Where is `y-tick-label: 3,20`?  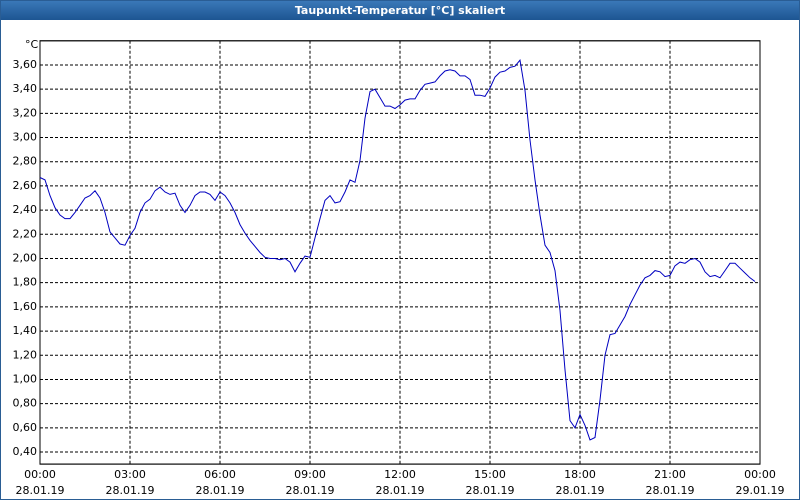
y-tick-label: 3,20 is located at coordinates (25, 112).